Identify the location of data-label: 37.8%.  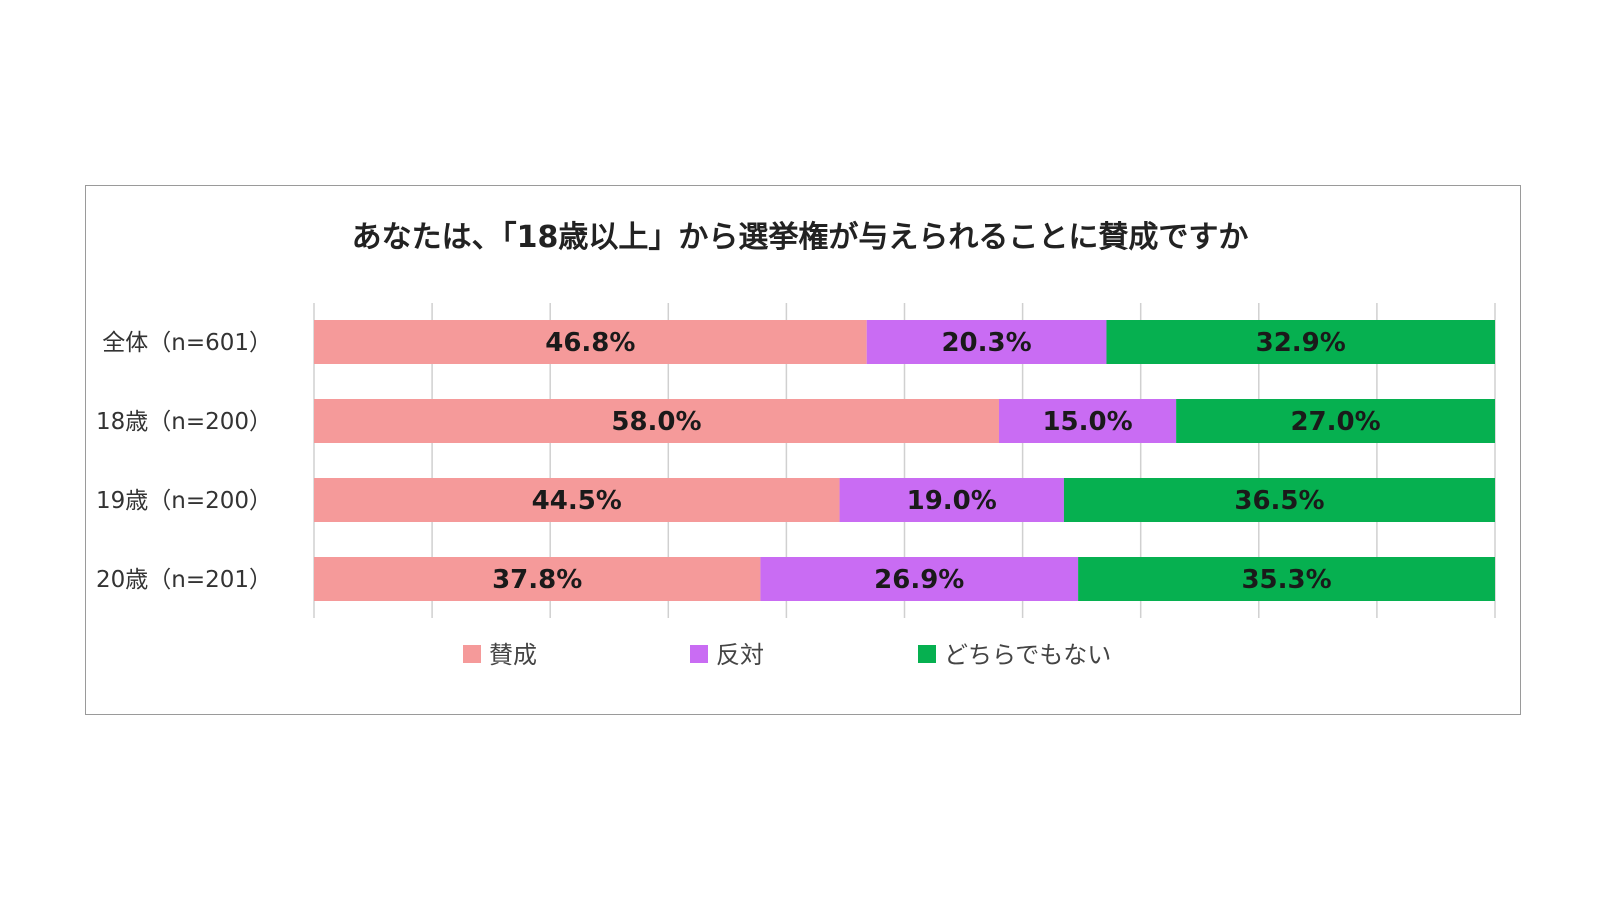
(537, 580).